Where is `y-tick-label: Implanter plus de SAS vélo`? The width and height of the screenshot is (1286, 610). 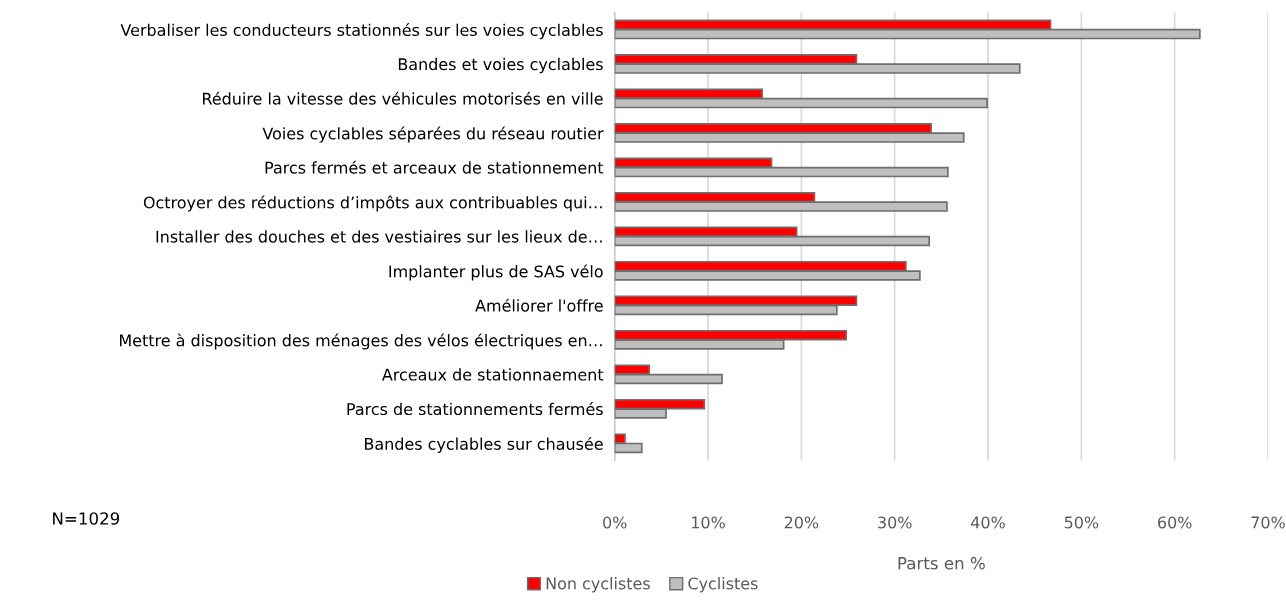
y-tick-label: Implanter plus de SAS vélo is located at coordinates (496, 272).